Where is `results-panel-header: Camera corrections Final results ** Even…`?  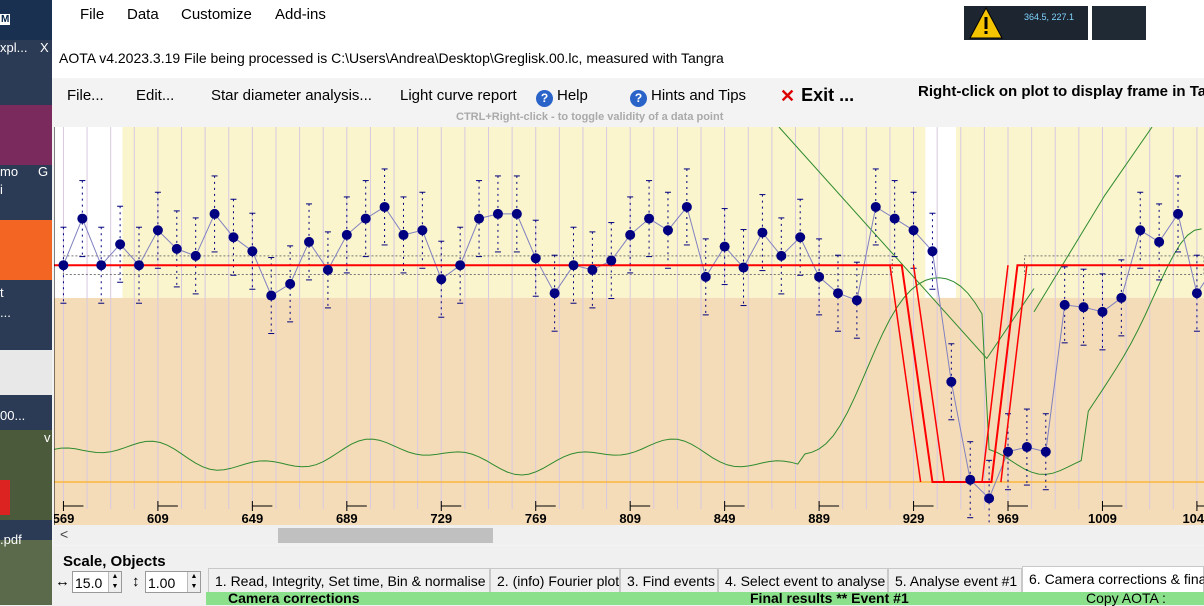 results-panel-header: Camera corrections Final results ** Even… is located at coordinates (705, 598).